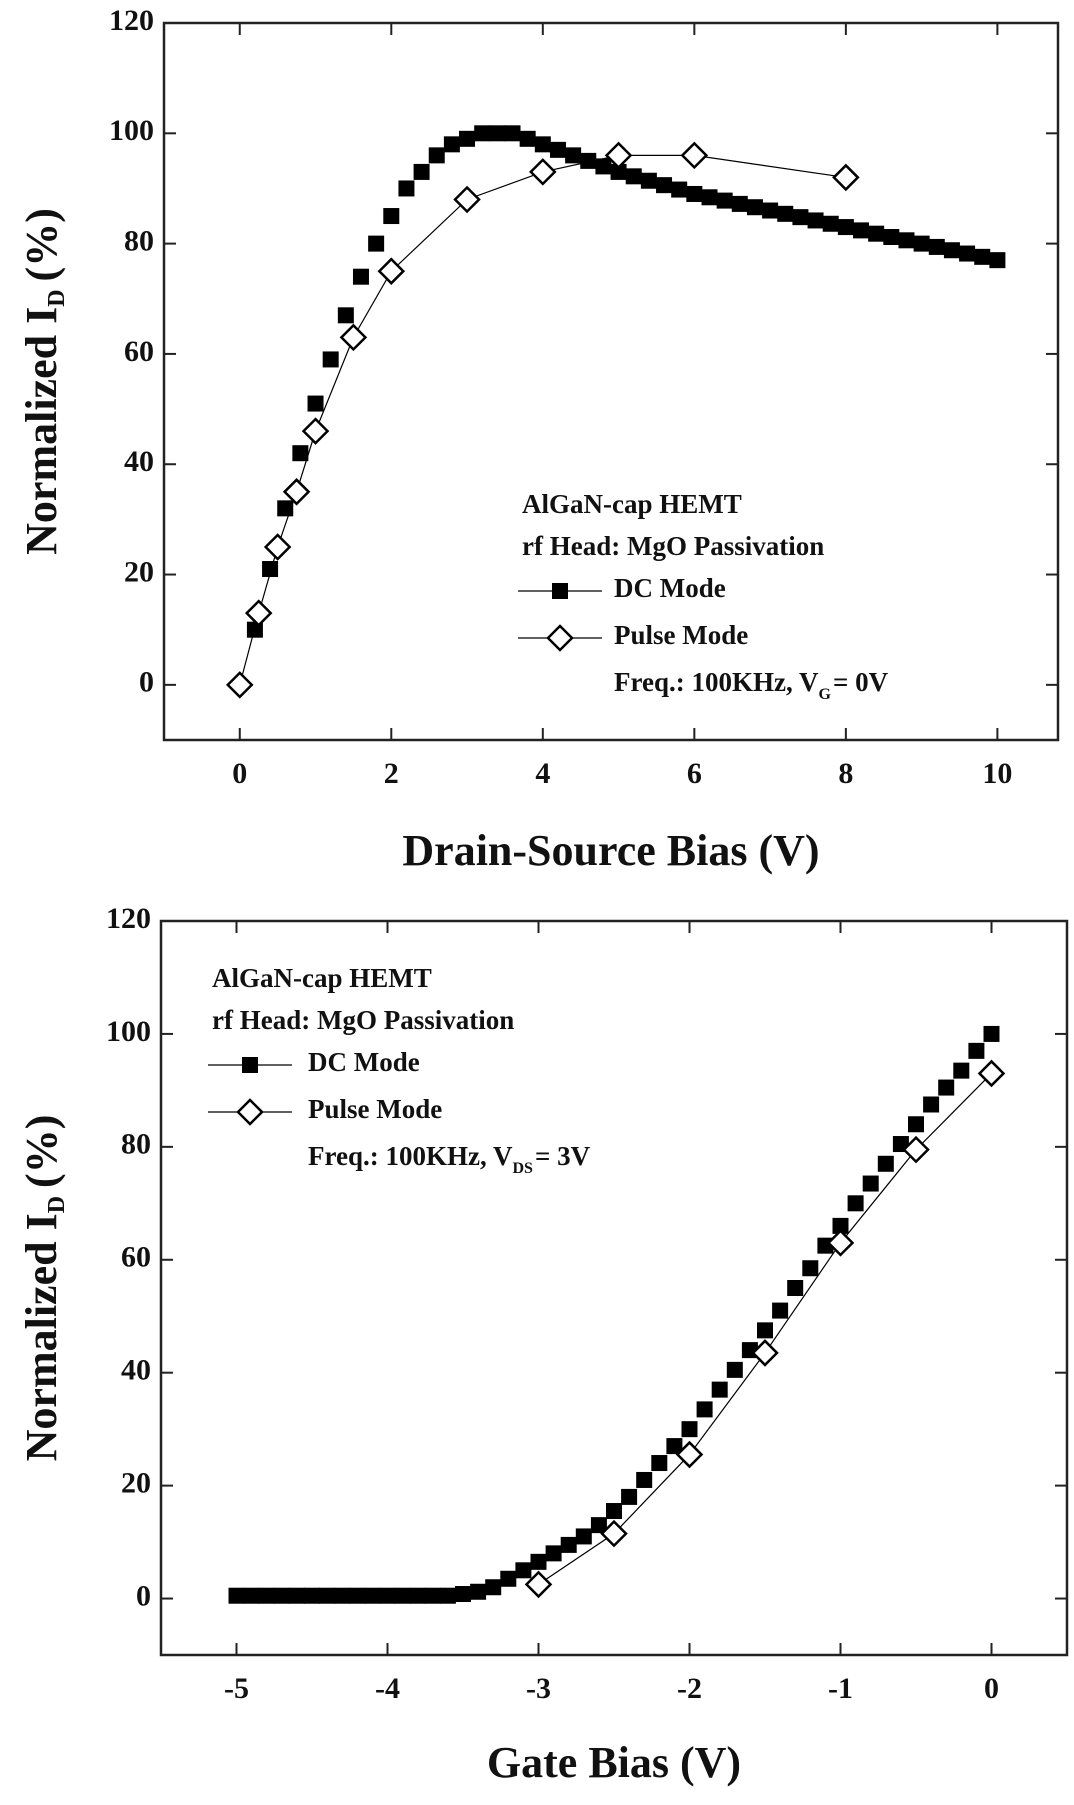 The height and width of the screenshot is (1805, 1074). I want to click on x-tick-label: 0, so click(991, 1688).